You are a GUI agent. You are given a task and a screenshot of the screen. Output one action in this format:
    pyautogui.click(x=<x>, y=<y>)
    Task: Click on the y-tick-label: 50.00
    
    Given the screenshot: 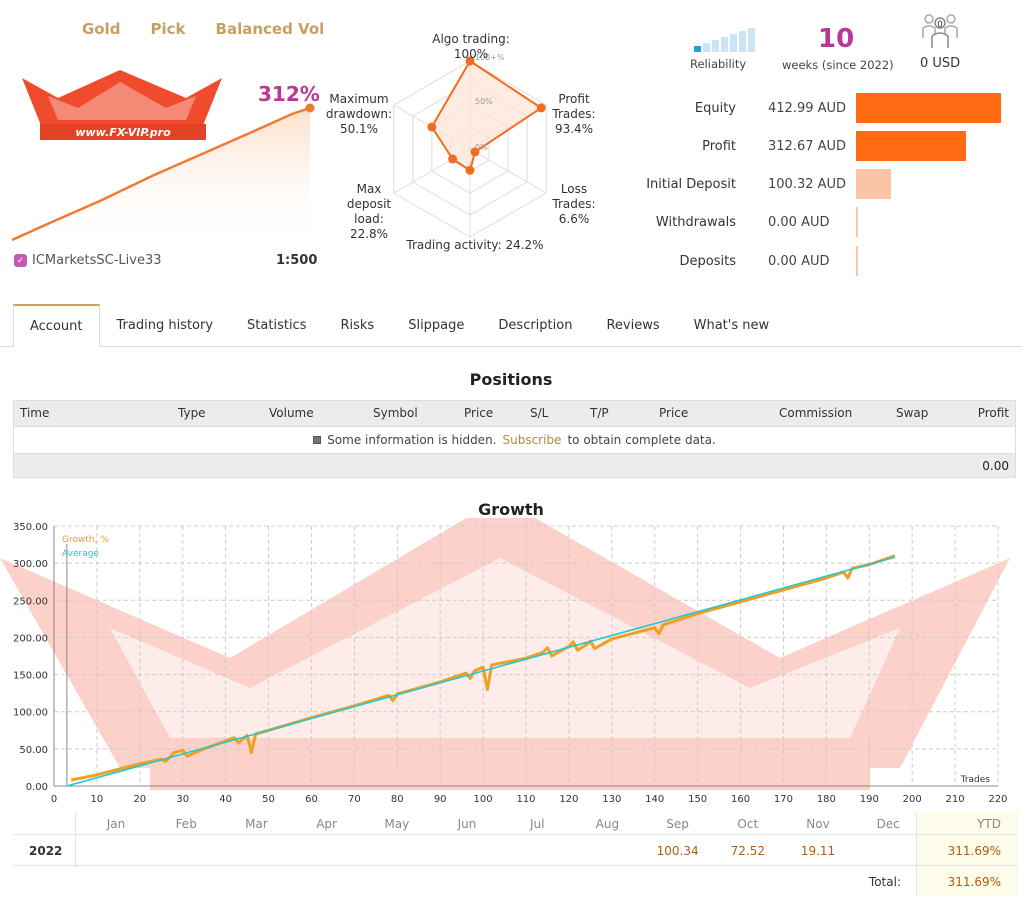 What is the action you would take?
    pyautogui.click(x=33, y=750)
    